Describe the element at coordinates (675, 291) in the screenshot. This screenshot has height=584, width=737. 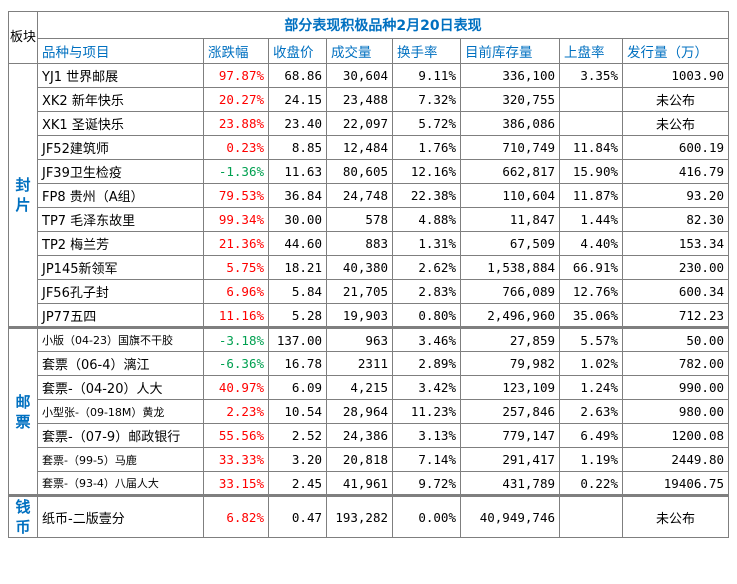
I see `issue-volume: 600.34` at that location.